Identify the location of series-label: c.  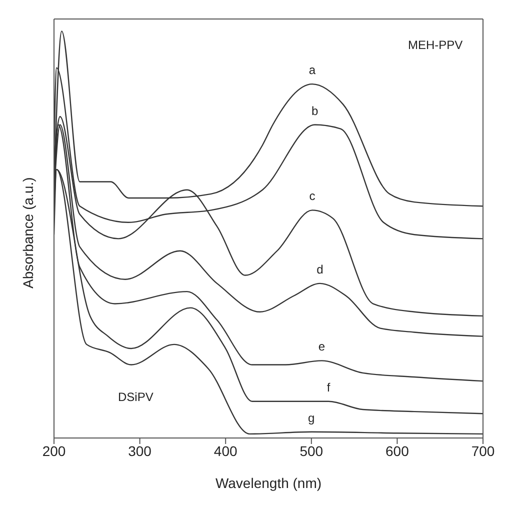
(312, 196).